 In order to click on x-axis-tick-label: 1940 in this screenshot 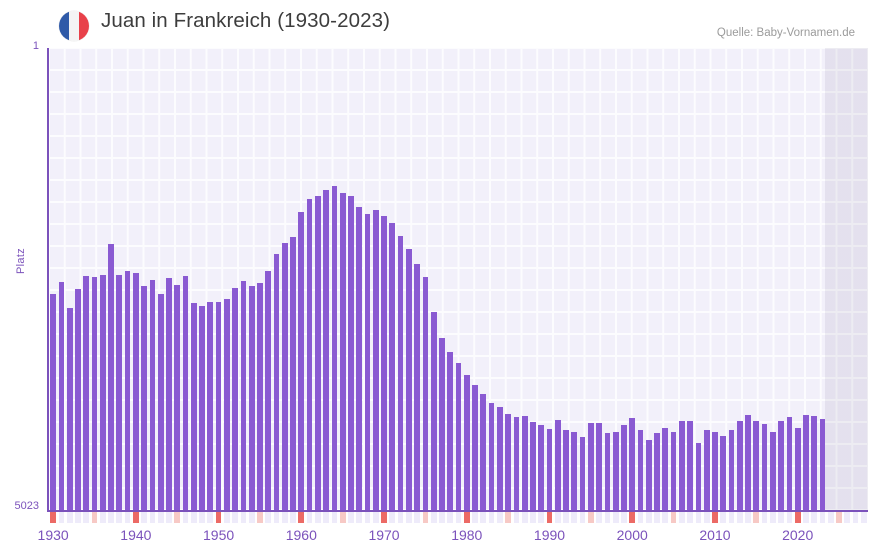, I will do `click(136, 535)`.